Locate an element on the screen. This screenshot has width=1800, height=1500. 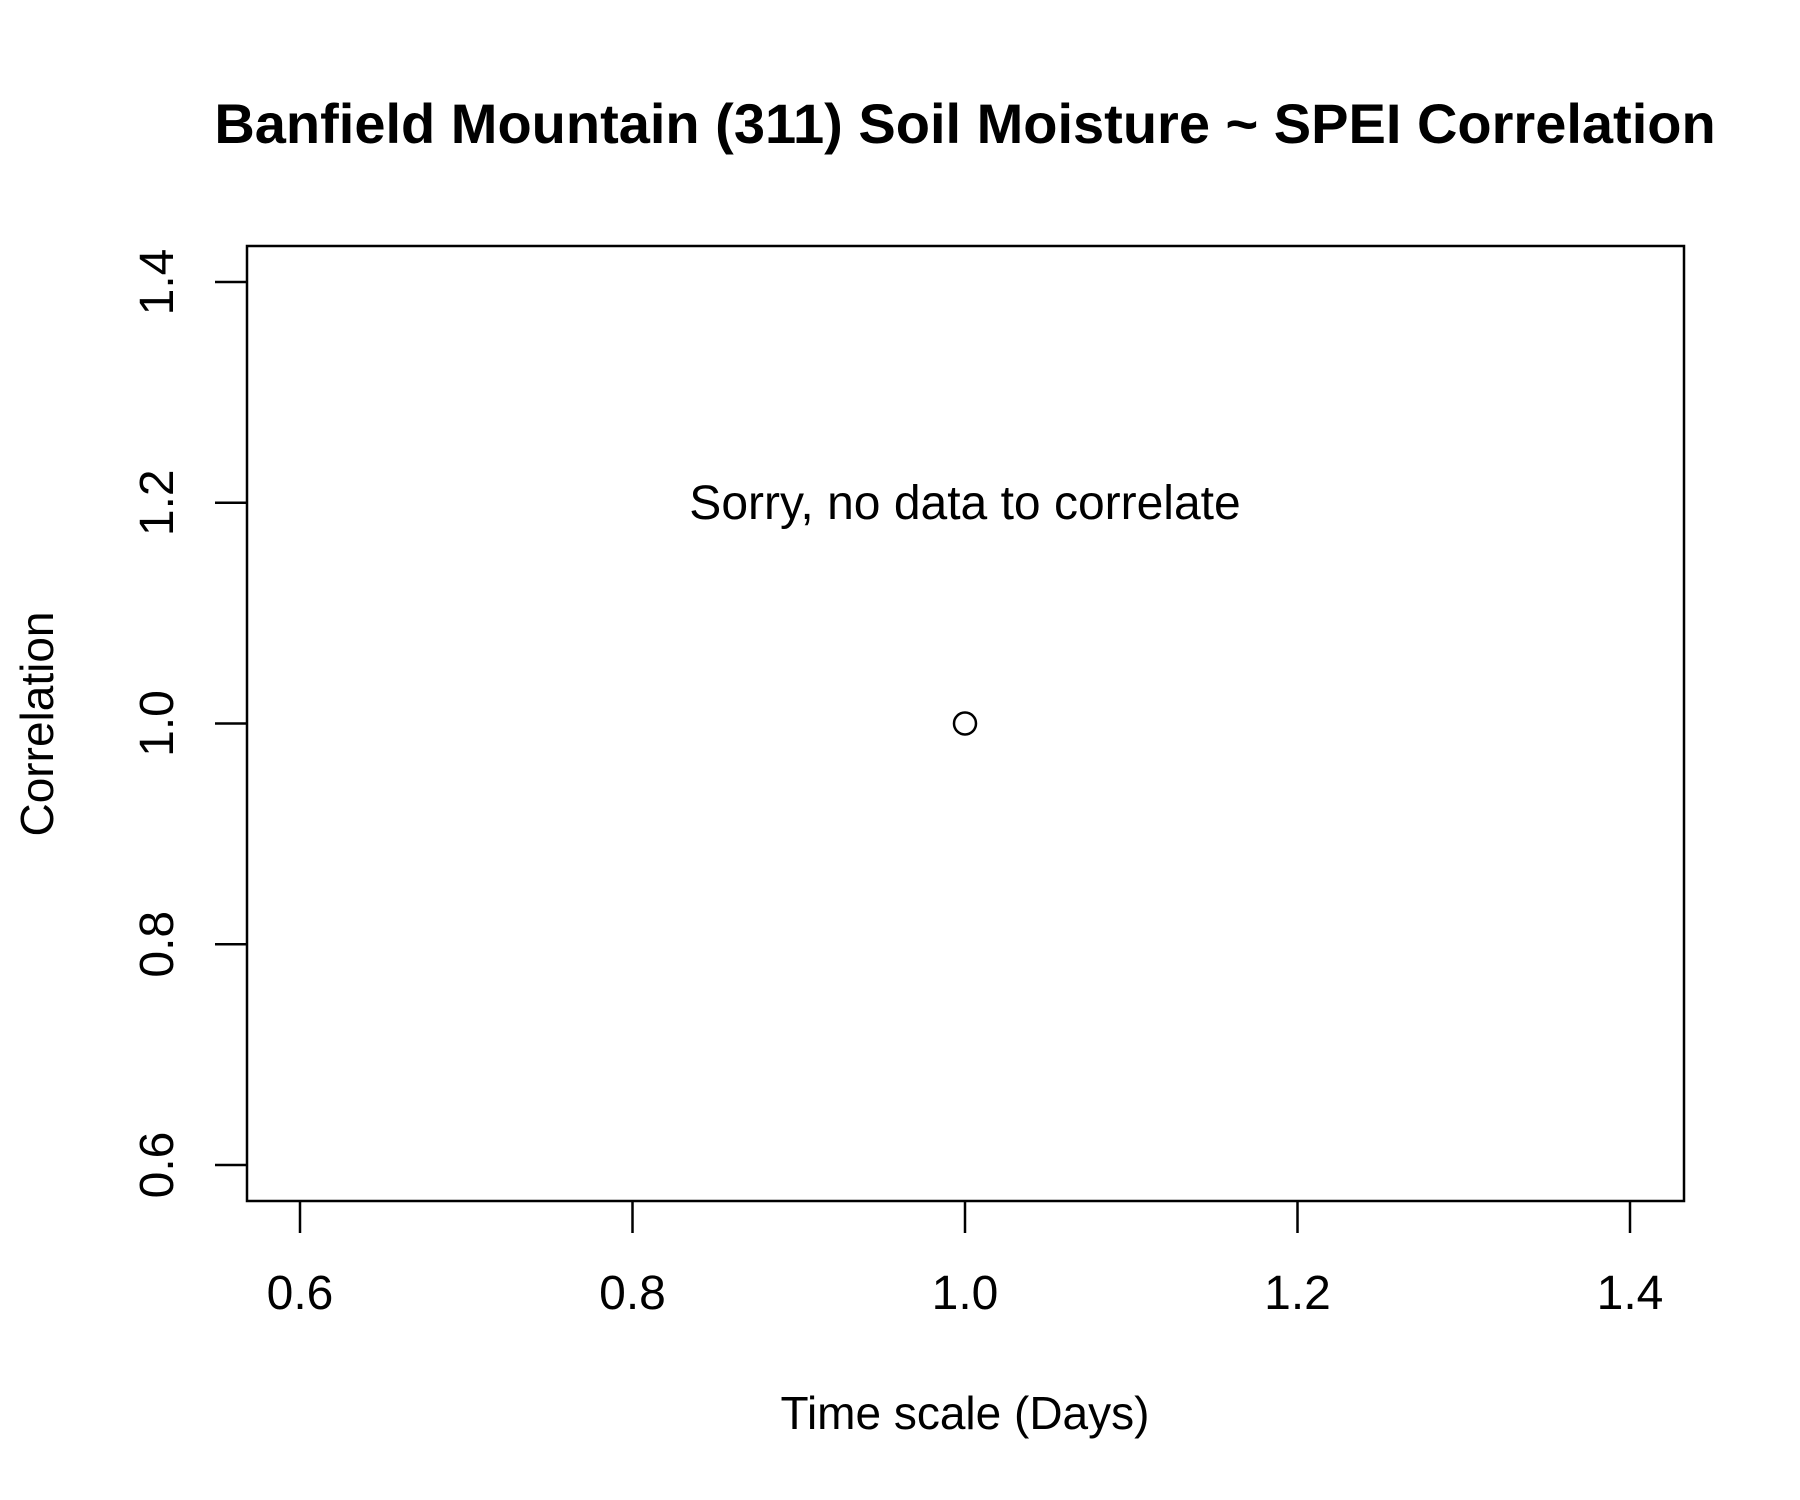
y-tick-label: 0.6 is located at coordinates (157, 1165).